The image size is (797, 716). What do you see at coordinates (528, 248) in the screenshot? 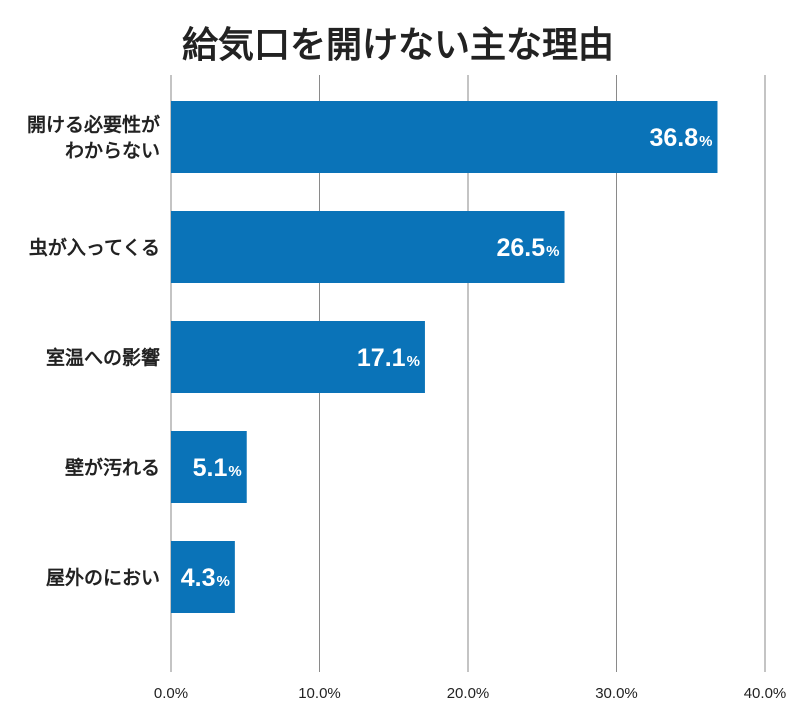
I see `data-label: 26.5%` at bounding box center [528, 248].